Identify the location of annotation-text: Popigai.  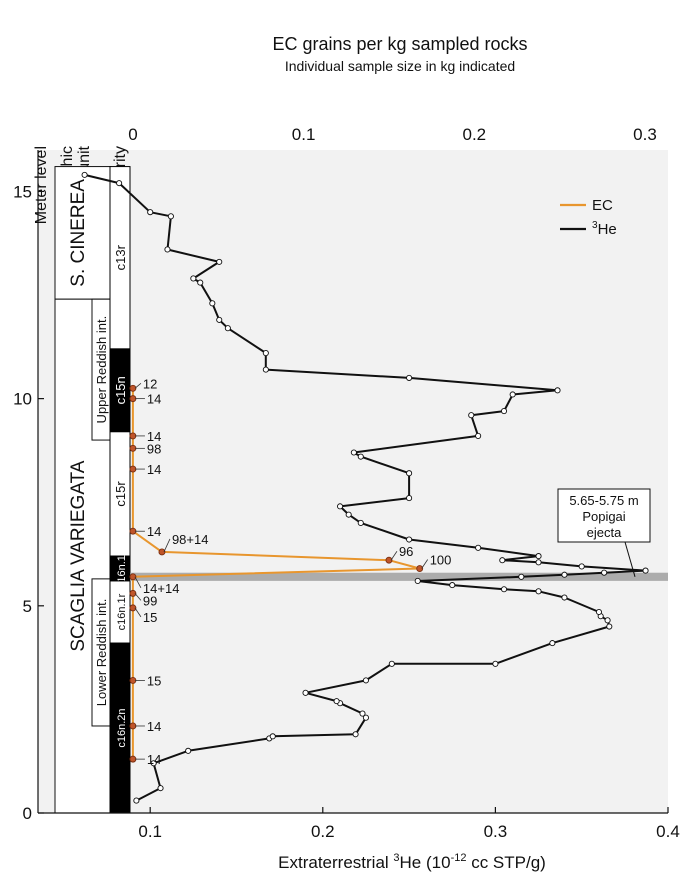
(603, 516).